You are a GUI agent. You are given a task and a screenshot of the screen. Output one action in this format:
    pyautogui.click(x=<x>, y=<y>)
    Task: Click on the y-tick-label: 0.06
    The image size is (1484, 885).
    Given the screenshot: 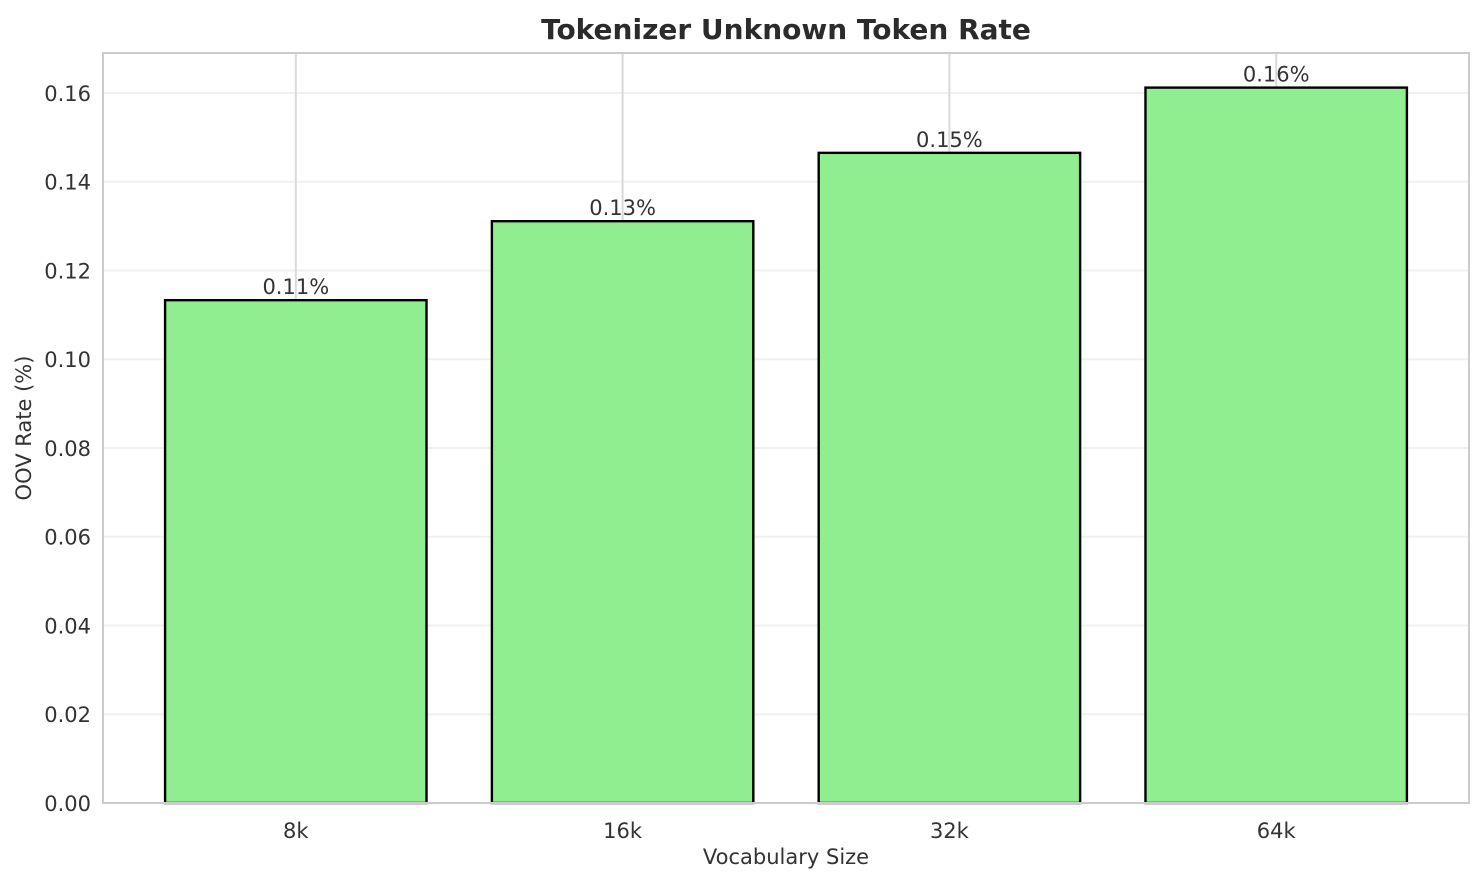 What is the action you would take?
    pyautogui.click(x=67, y=538)
    